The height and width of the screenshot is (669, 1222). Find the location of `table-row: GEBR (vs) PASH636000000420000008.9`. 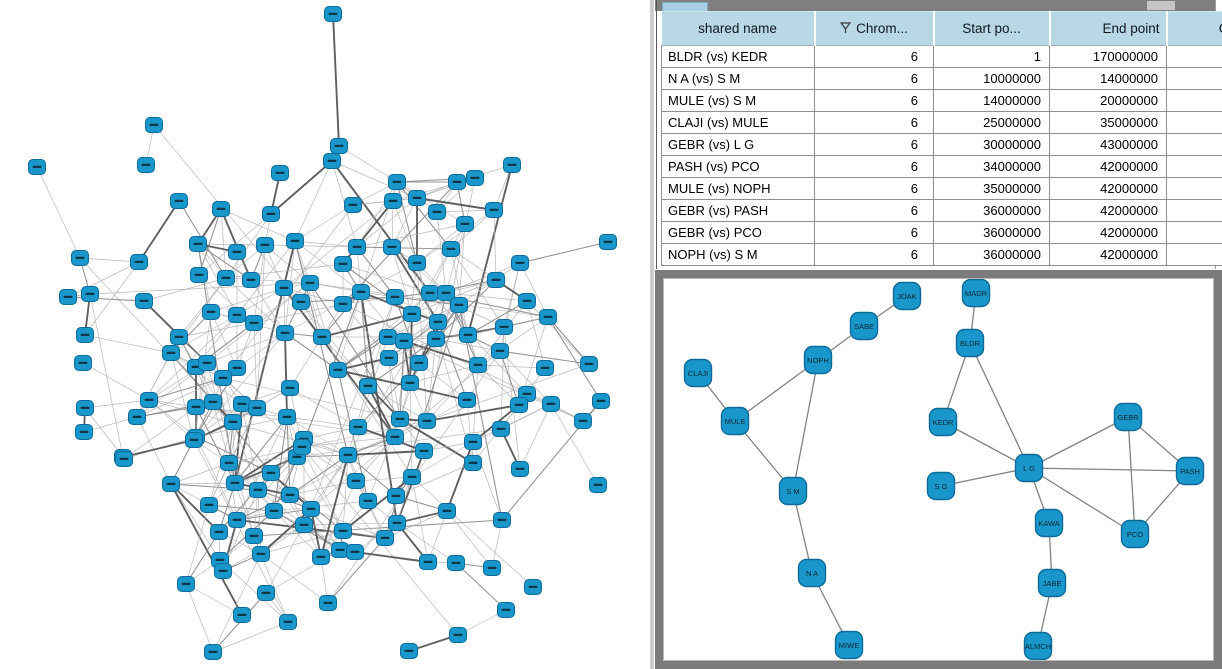

table-row: GEBR (vs) PASH636000000420000008.9 is located at coordinates (941, 210).